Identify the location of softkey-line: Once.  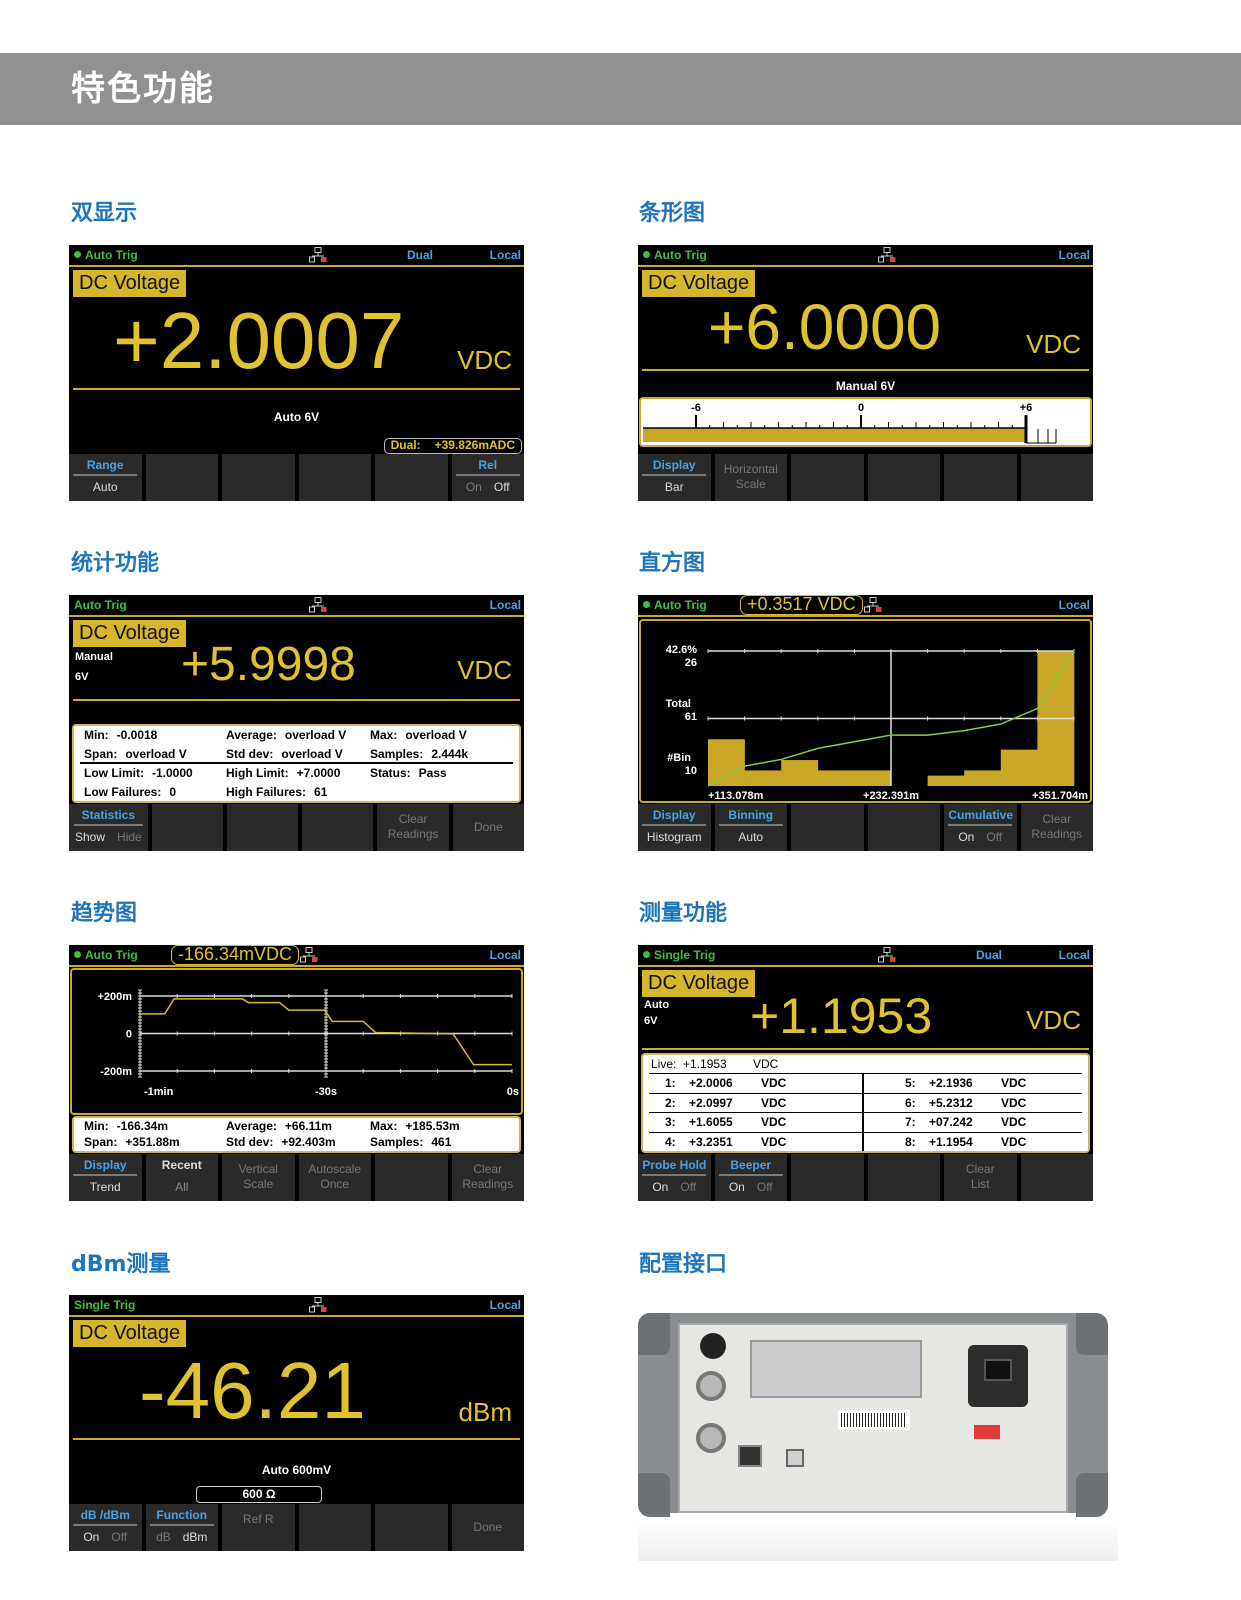
(335, 1184).